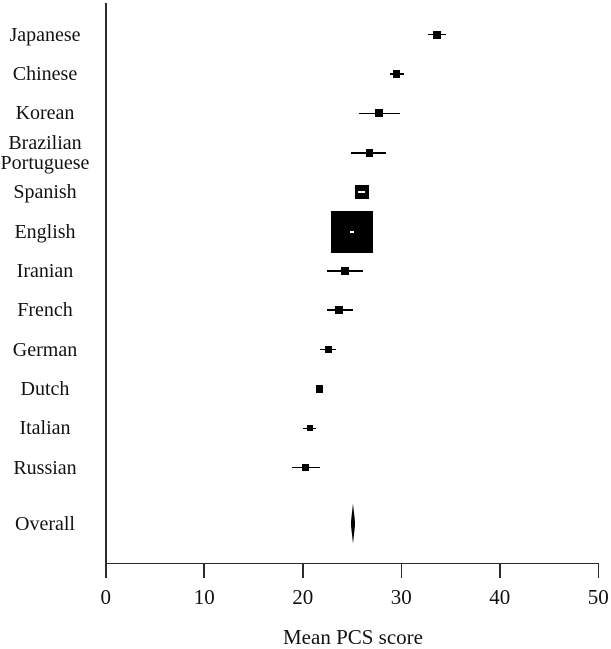  What do you see at coordinates (105, 597) in the screenshot?
I see `x-tick-label: 0` at bounding box center [105, 597].